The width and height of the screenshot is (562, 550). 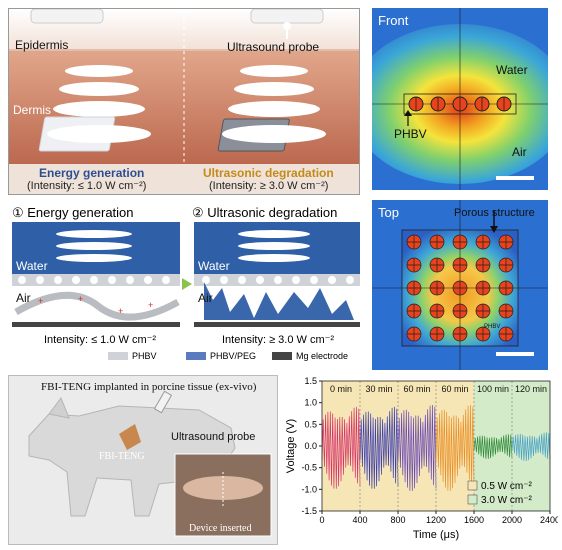 What do you see at coordinates (87, 186) in the screenshot?
I see `energy-generation-intensity: (Intensity: ≤ 1.0 W cm⁻²)` at bounding box center [87, 186].